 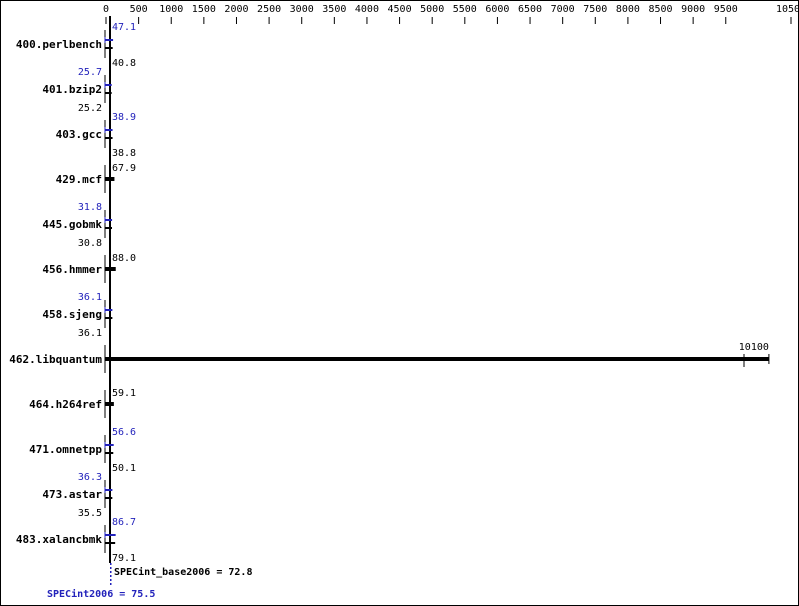 I want to click on x-tick-label: 2000, so click(x=236, y=9).